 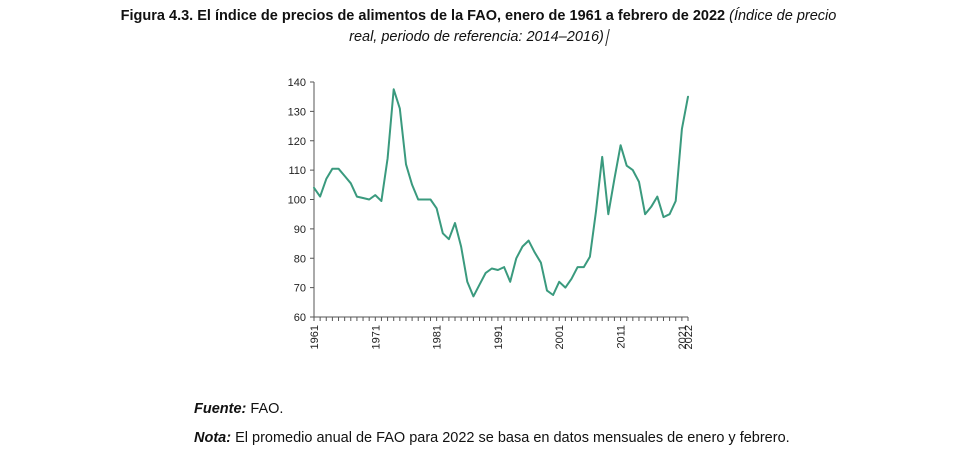 What do you see at coordinates (622, 337) in the screenshot?
I see `x-tick-label: 2011` at bounding box center [622, 337].